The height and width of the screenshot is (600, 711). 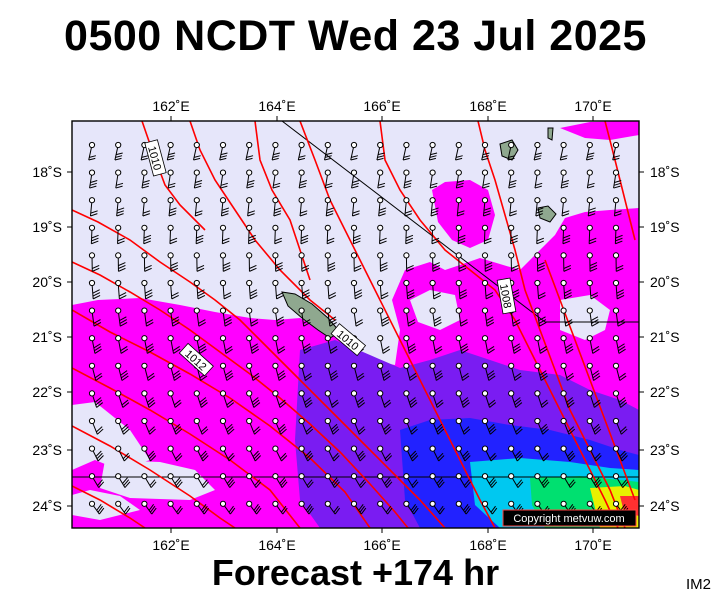 I want to click on lat-label: 23˚S, so click(x=665, y=450).